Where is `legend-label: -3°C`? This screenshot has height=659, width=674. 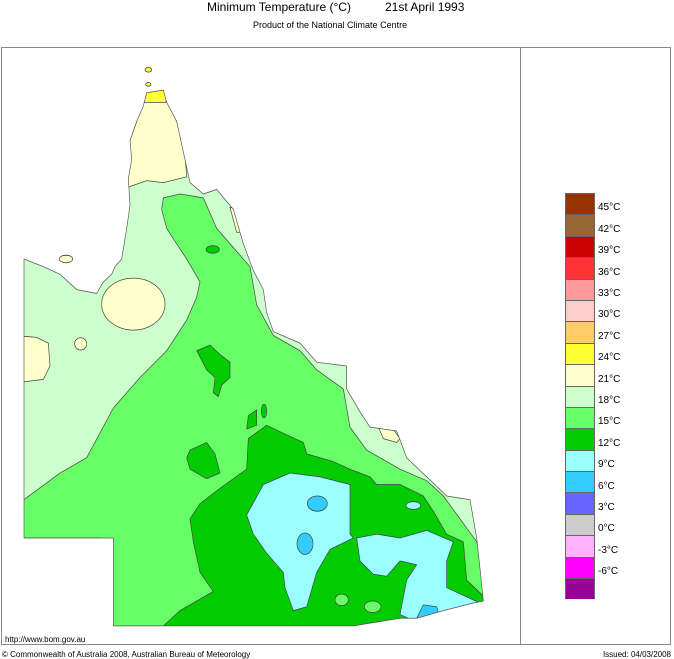 legend-label: -3°C is located at coordinates (608, 550).